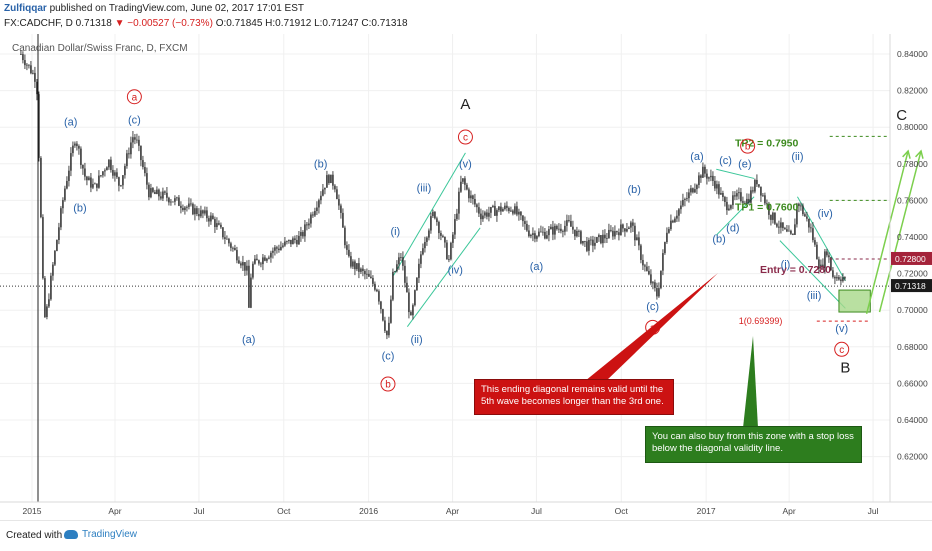  Describe the element at coordinates (912, 54) in the screenshot. I see `y-tick-label: 0.84000` at that location.